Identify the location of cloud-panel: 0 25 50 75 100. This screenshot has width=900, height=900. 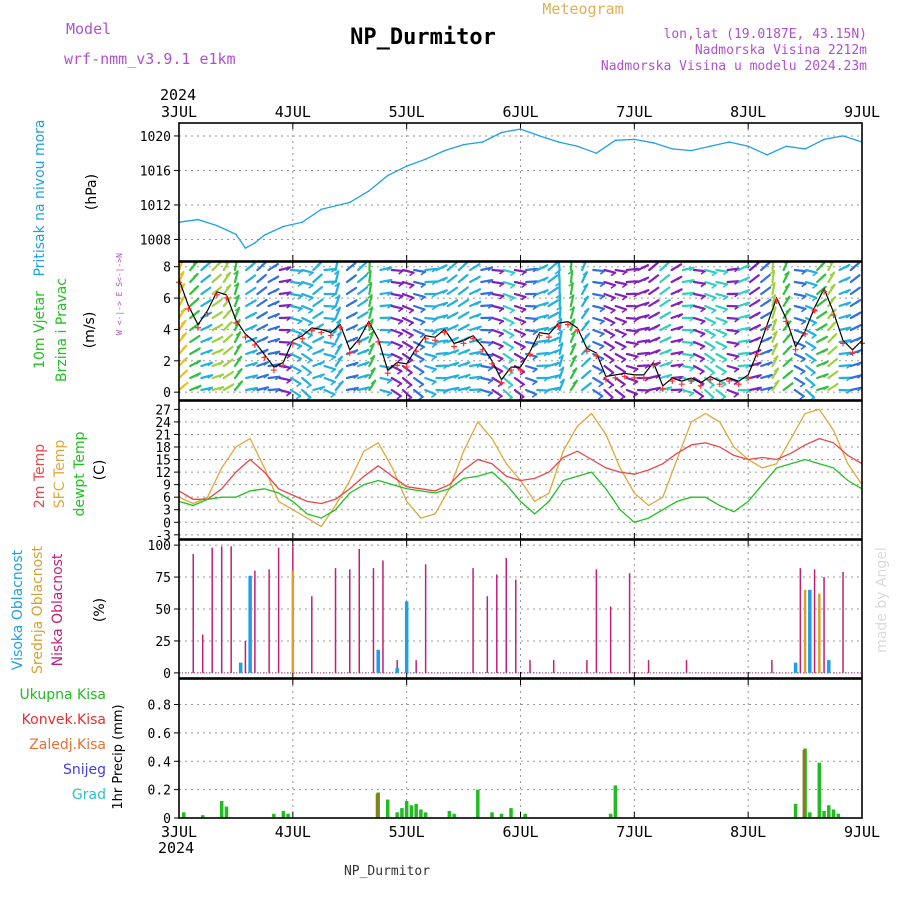
(505, 610).